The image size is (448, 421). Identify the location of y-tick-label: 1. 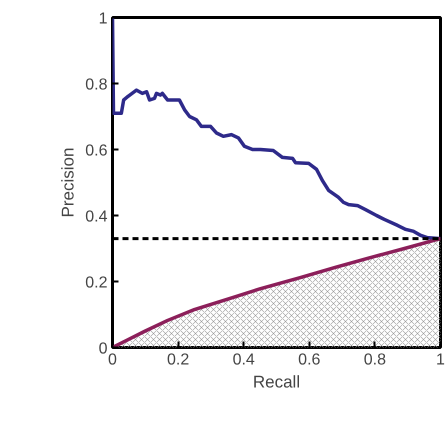
(103, 19).